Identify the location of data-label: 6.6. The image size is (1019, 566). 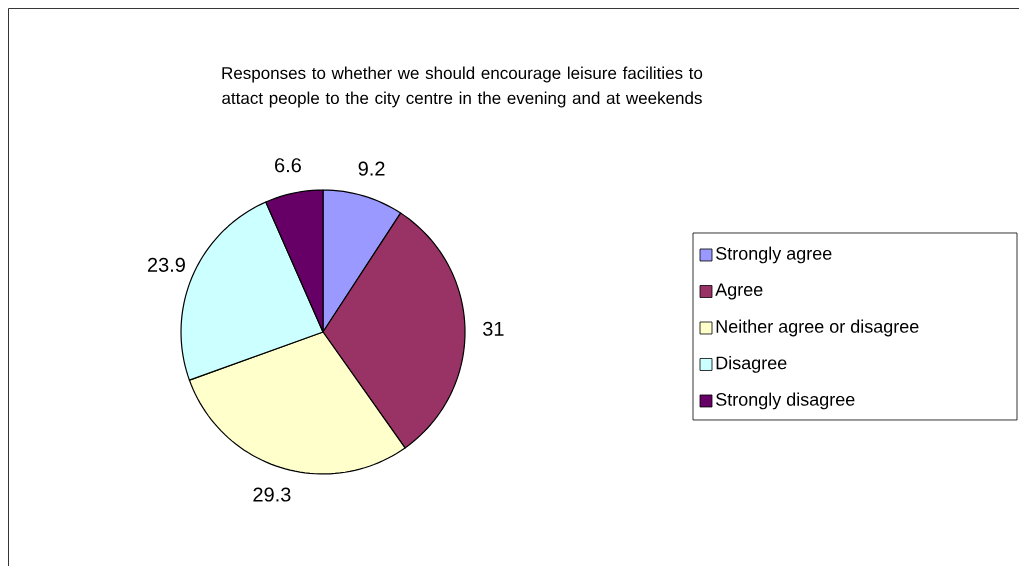
(288, 165).